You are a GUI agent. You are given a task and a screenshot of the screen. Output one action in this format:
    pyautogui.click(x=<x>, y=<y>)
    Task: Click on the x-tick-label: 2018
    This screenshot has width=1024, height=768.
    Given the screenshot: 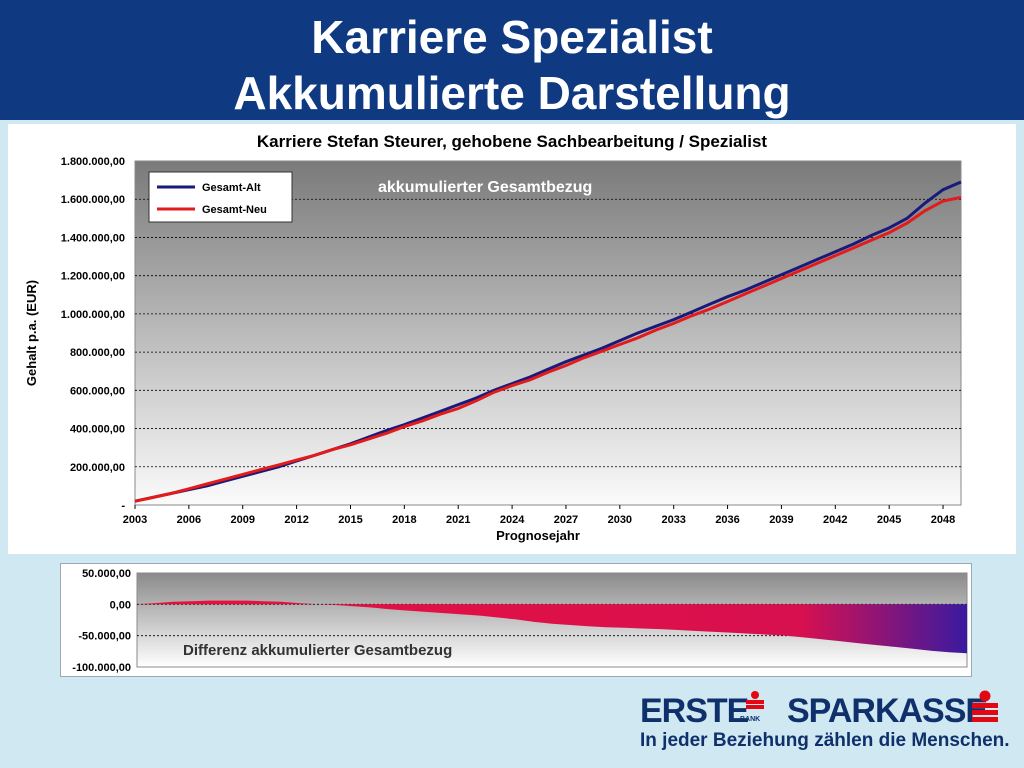 What is the action you would take?
    pyautogui.click(x=404, y=520)
    